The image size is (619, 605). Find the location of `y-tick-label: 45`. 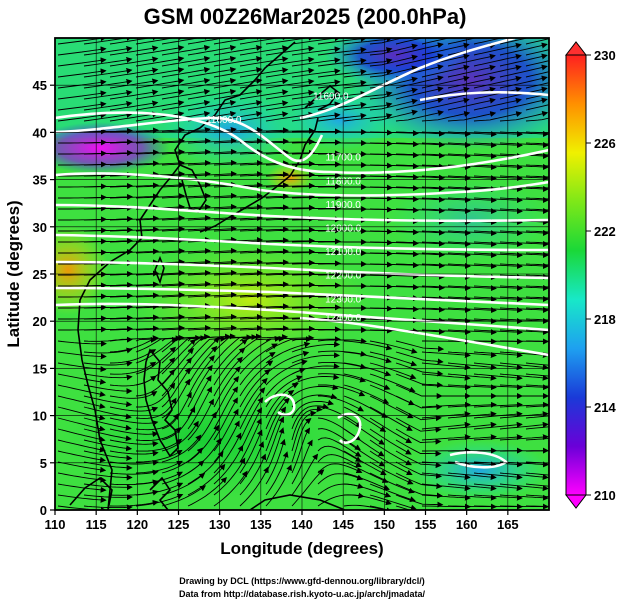

y-tick-label: 45 is located at coordinates (40, 85).